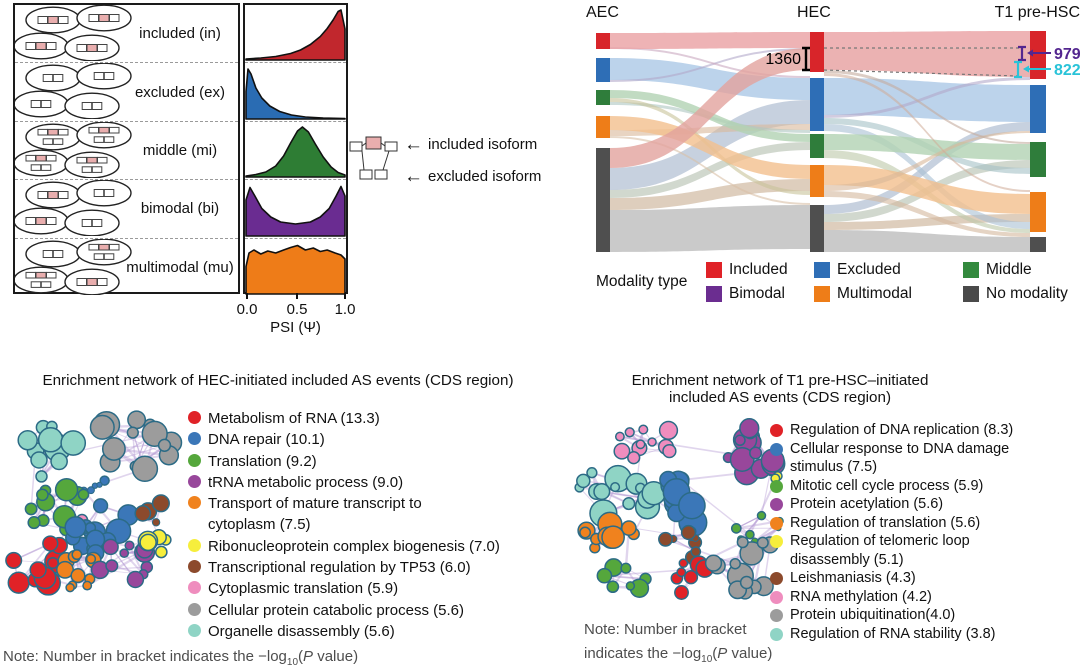  I want to click on legend-item: Mitotic cell cycle process (5.9), so click(923, 486).